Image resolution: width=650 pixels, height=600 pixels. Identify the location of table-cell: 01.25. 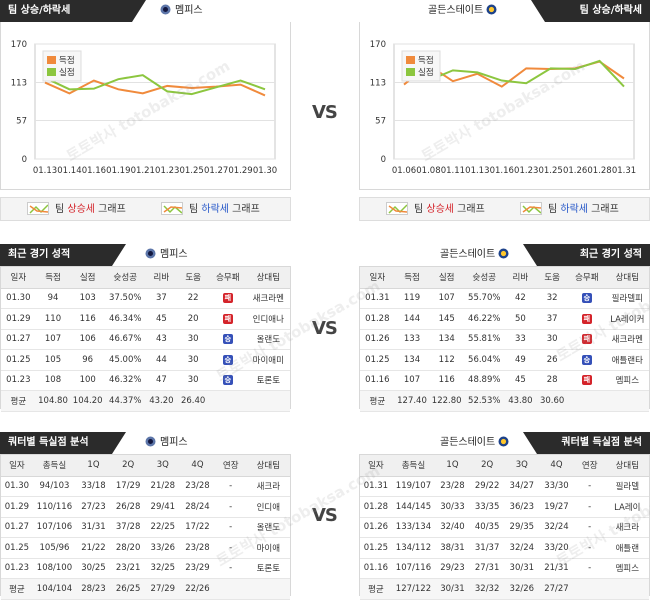
(18, 360).